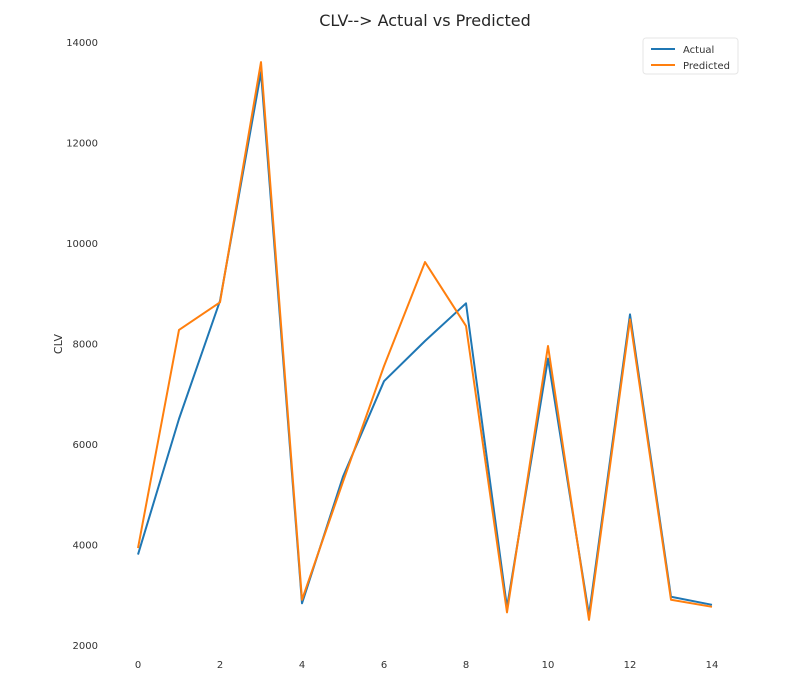  I want to click on x-tick-label: 12, so click(630, 665).